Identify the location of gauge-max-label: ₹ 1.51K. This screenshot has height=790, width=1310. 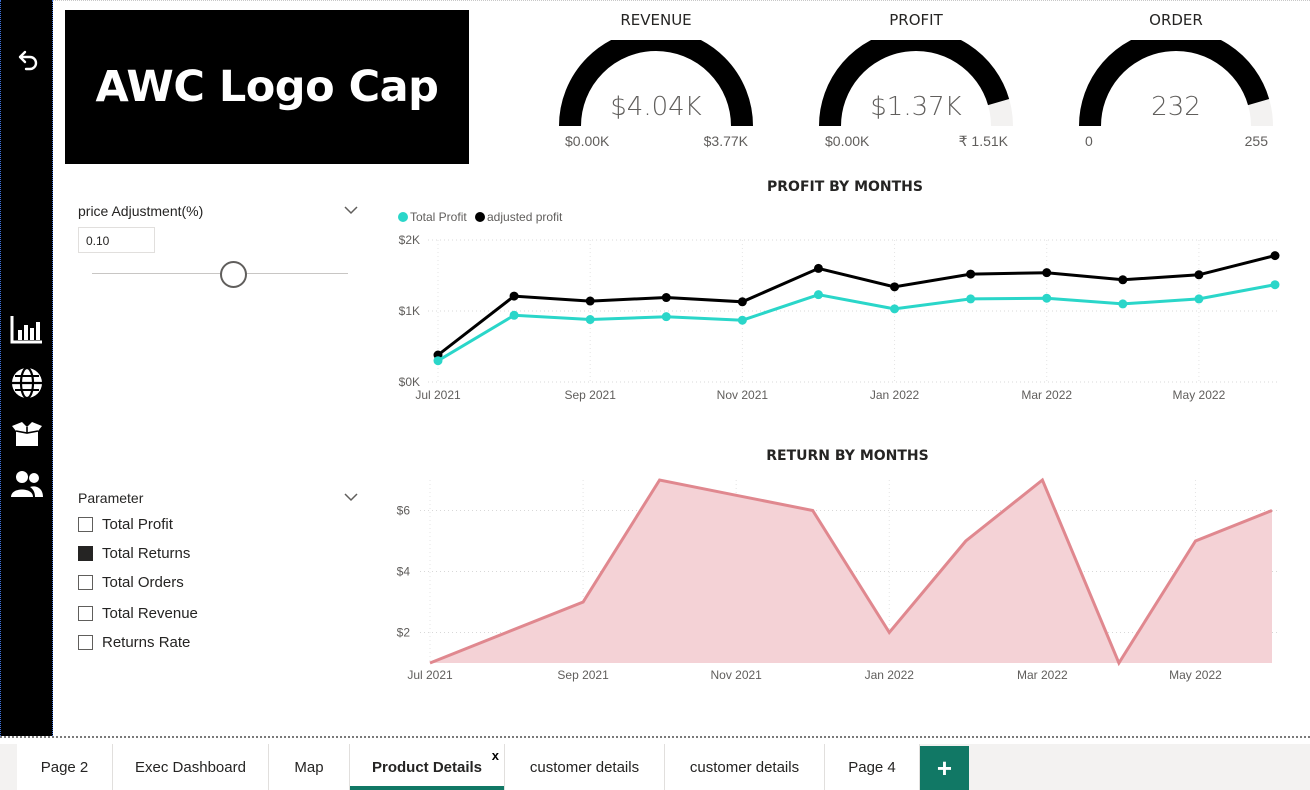
(983, 141).